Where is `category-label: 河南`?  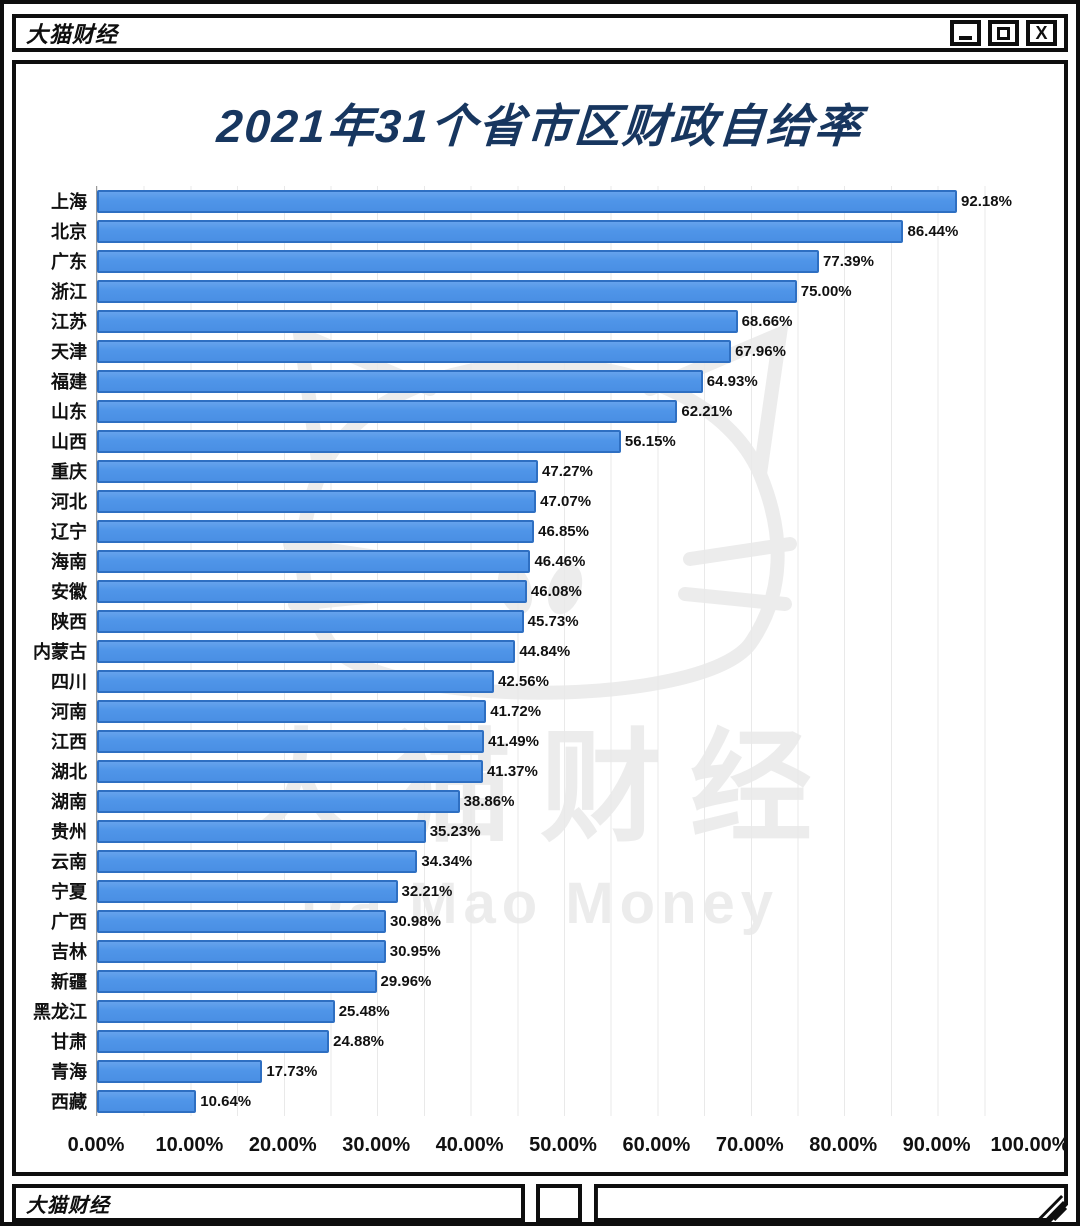
category-label: 河南 is located at coordinates (69, 712).